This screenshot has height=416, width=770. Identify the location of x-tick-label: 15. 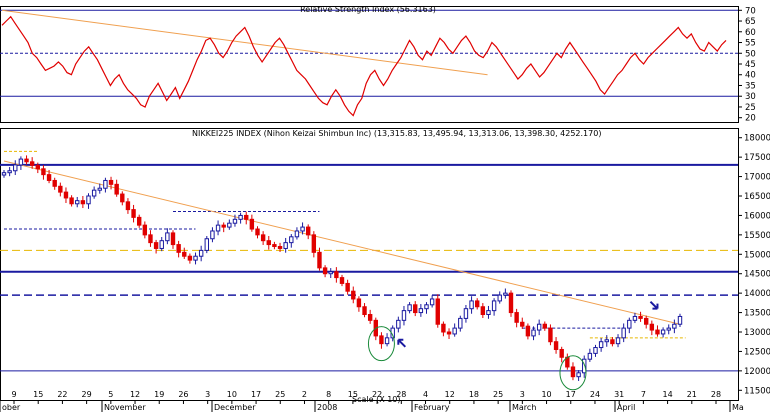
(38, 394).